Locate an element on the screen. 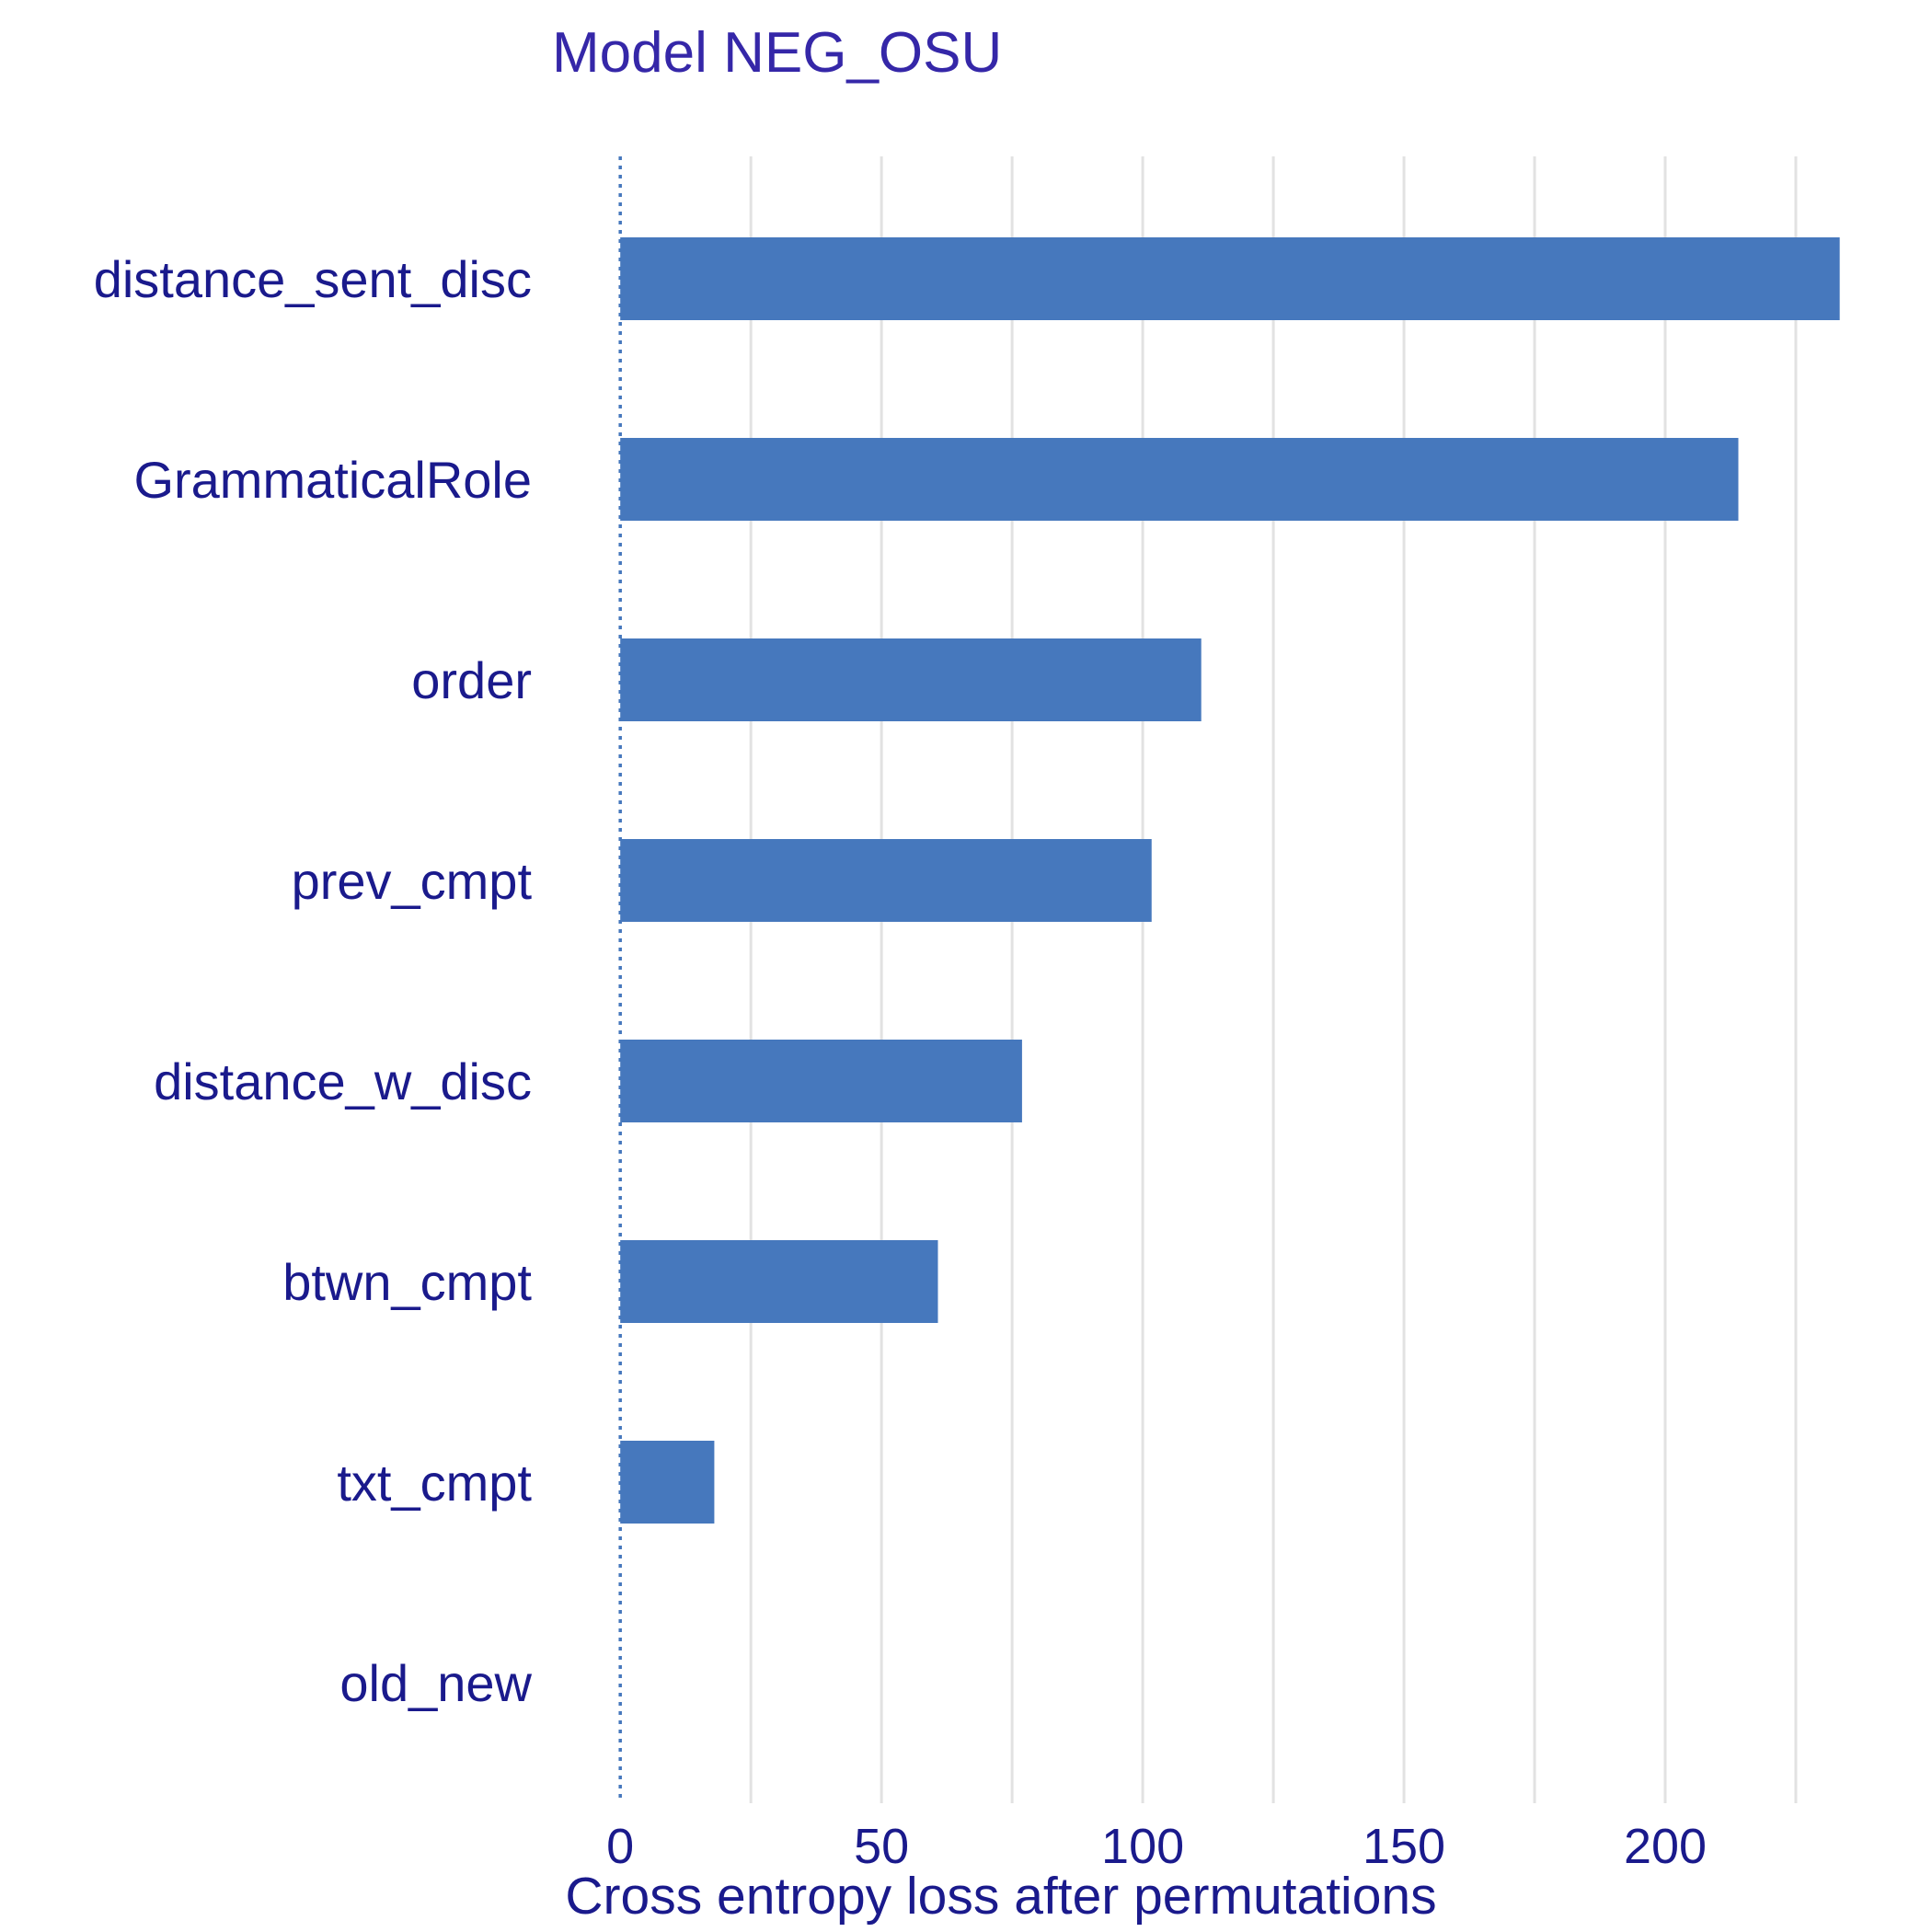 The height and width of the screenshot is (1932, 1932). x-tick-0: 0 is located at coordinates (620, 1846).